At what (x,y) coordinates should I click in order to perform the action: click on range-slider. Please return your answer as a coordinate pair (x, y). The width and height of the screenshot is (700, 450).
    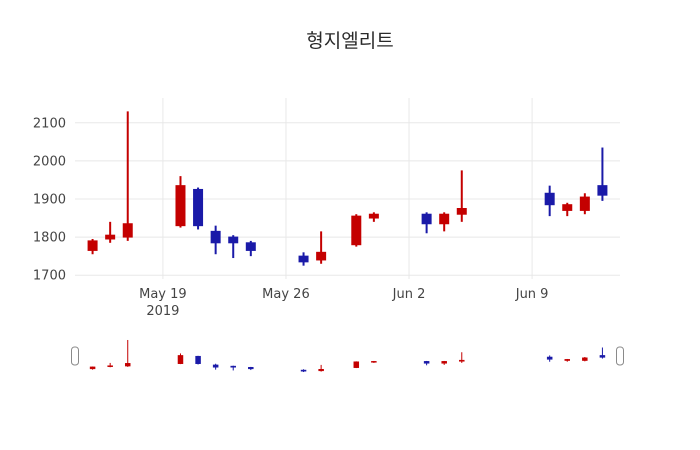
    Looking at the image, I should click on (347, 356).